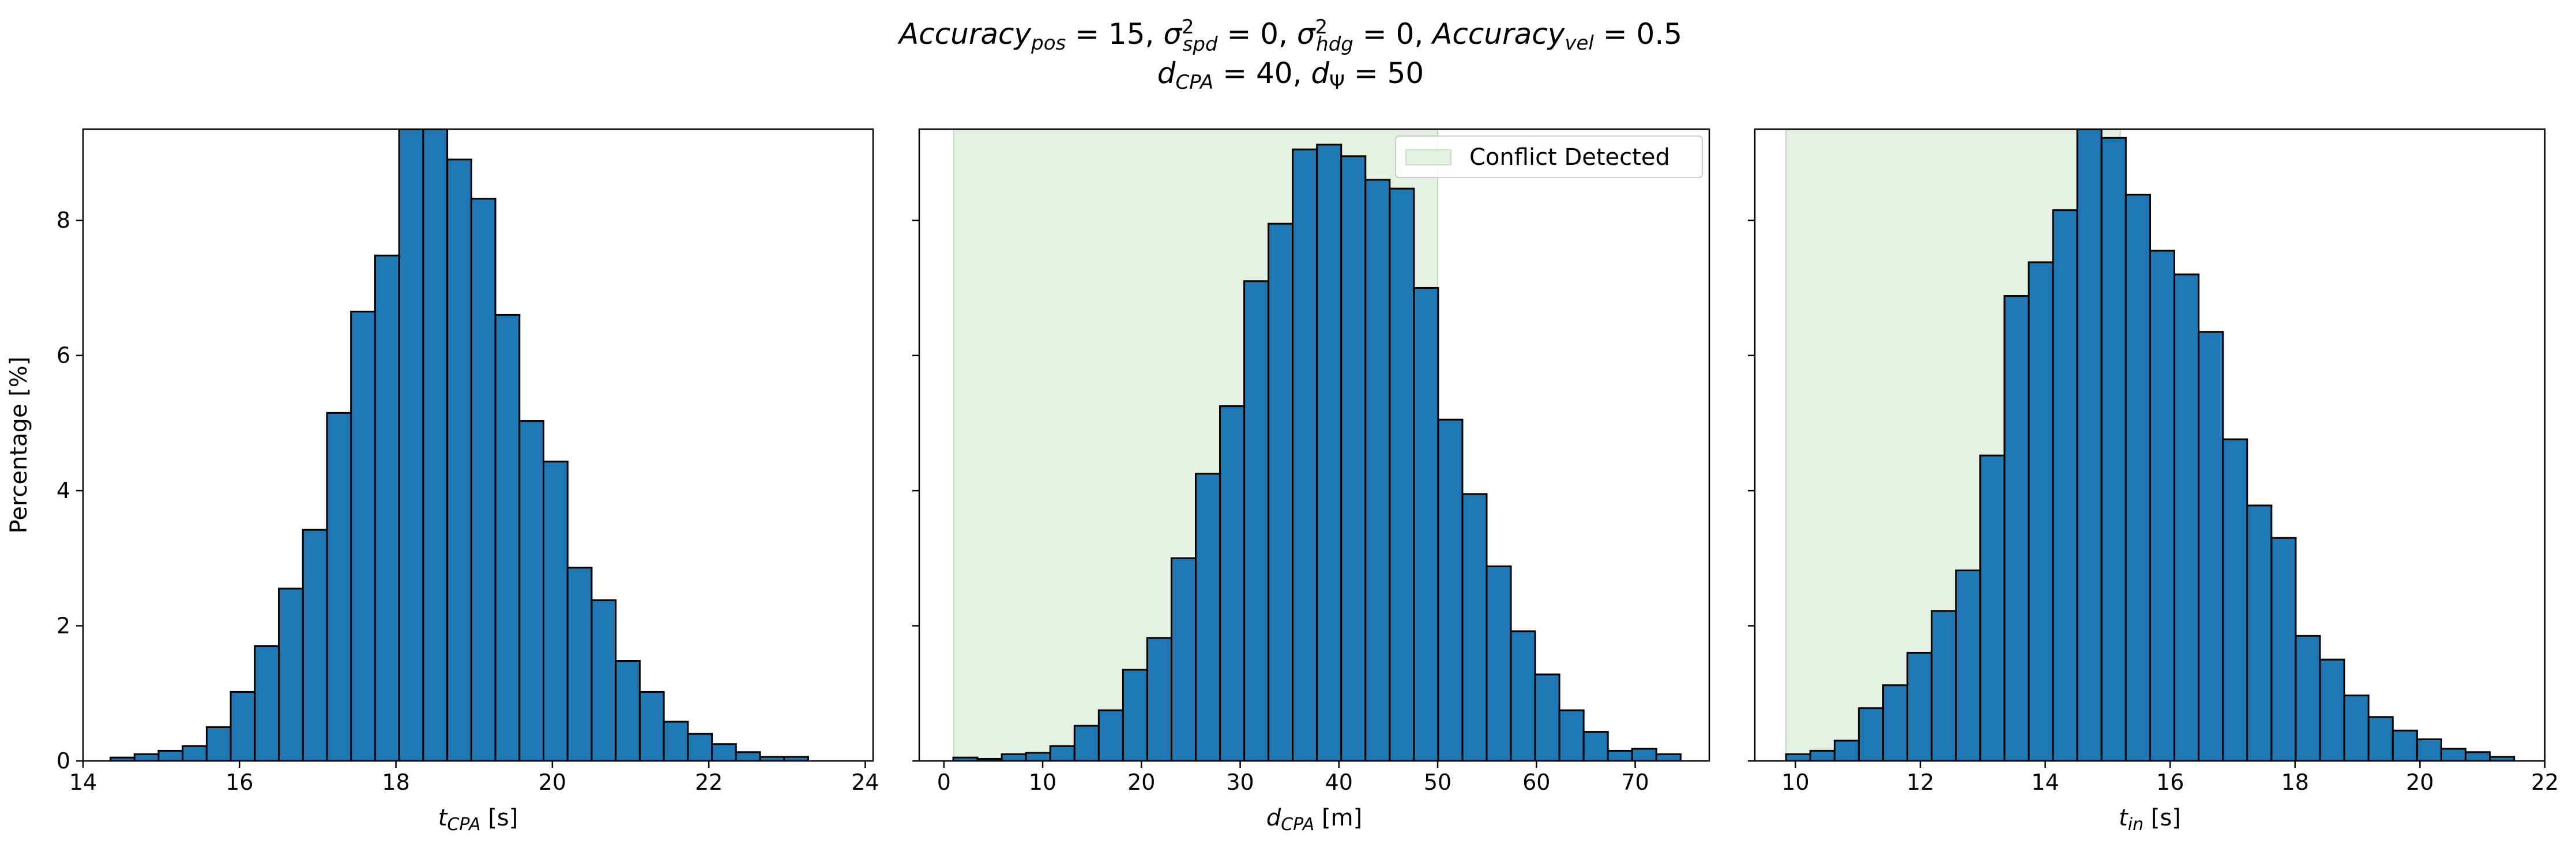 This screenshot has width=2576, height=852. Describe the element at coordinates (2295, 783) in the screenshot. I see `x-tick-label: 18` at that location.